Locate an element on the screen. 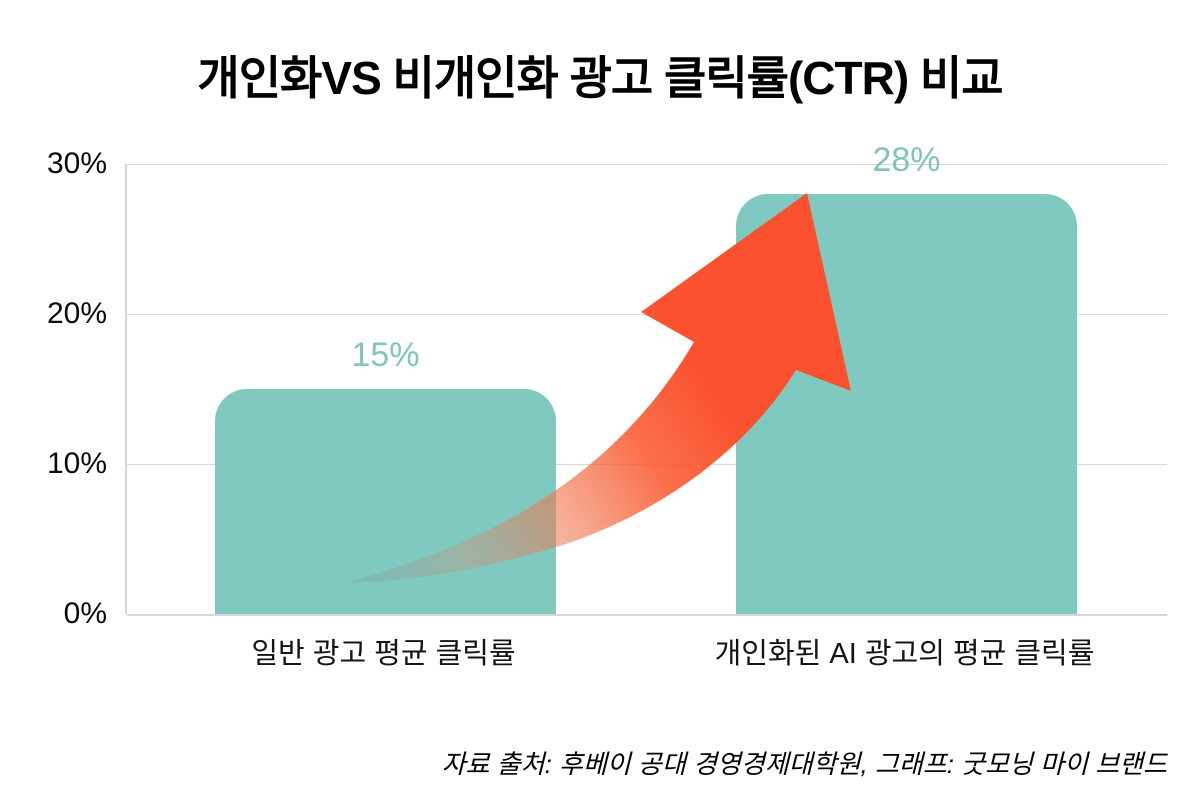 The height and width of the screenshot is (800, 1200). bar-value-label: 28% is located at coordinates (906, 160).